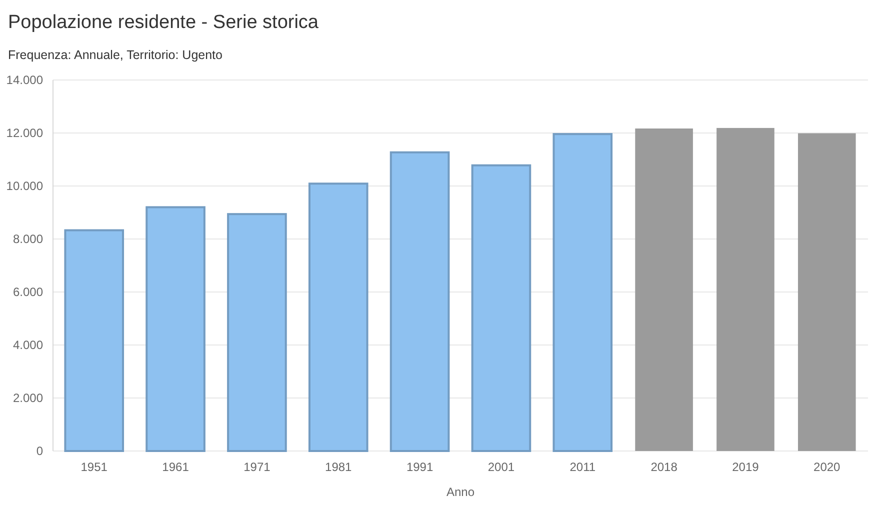 This screenshot has width=872, height=511. What do you see at coordinates (28, 345) in the screenshot?
I see `y-tick-label: 4.000` at bounding box center [28, 345].